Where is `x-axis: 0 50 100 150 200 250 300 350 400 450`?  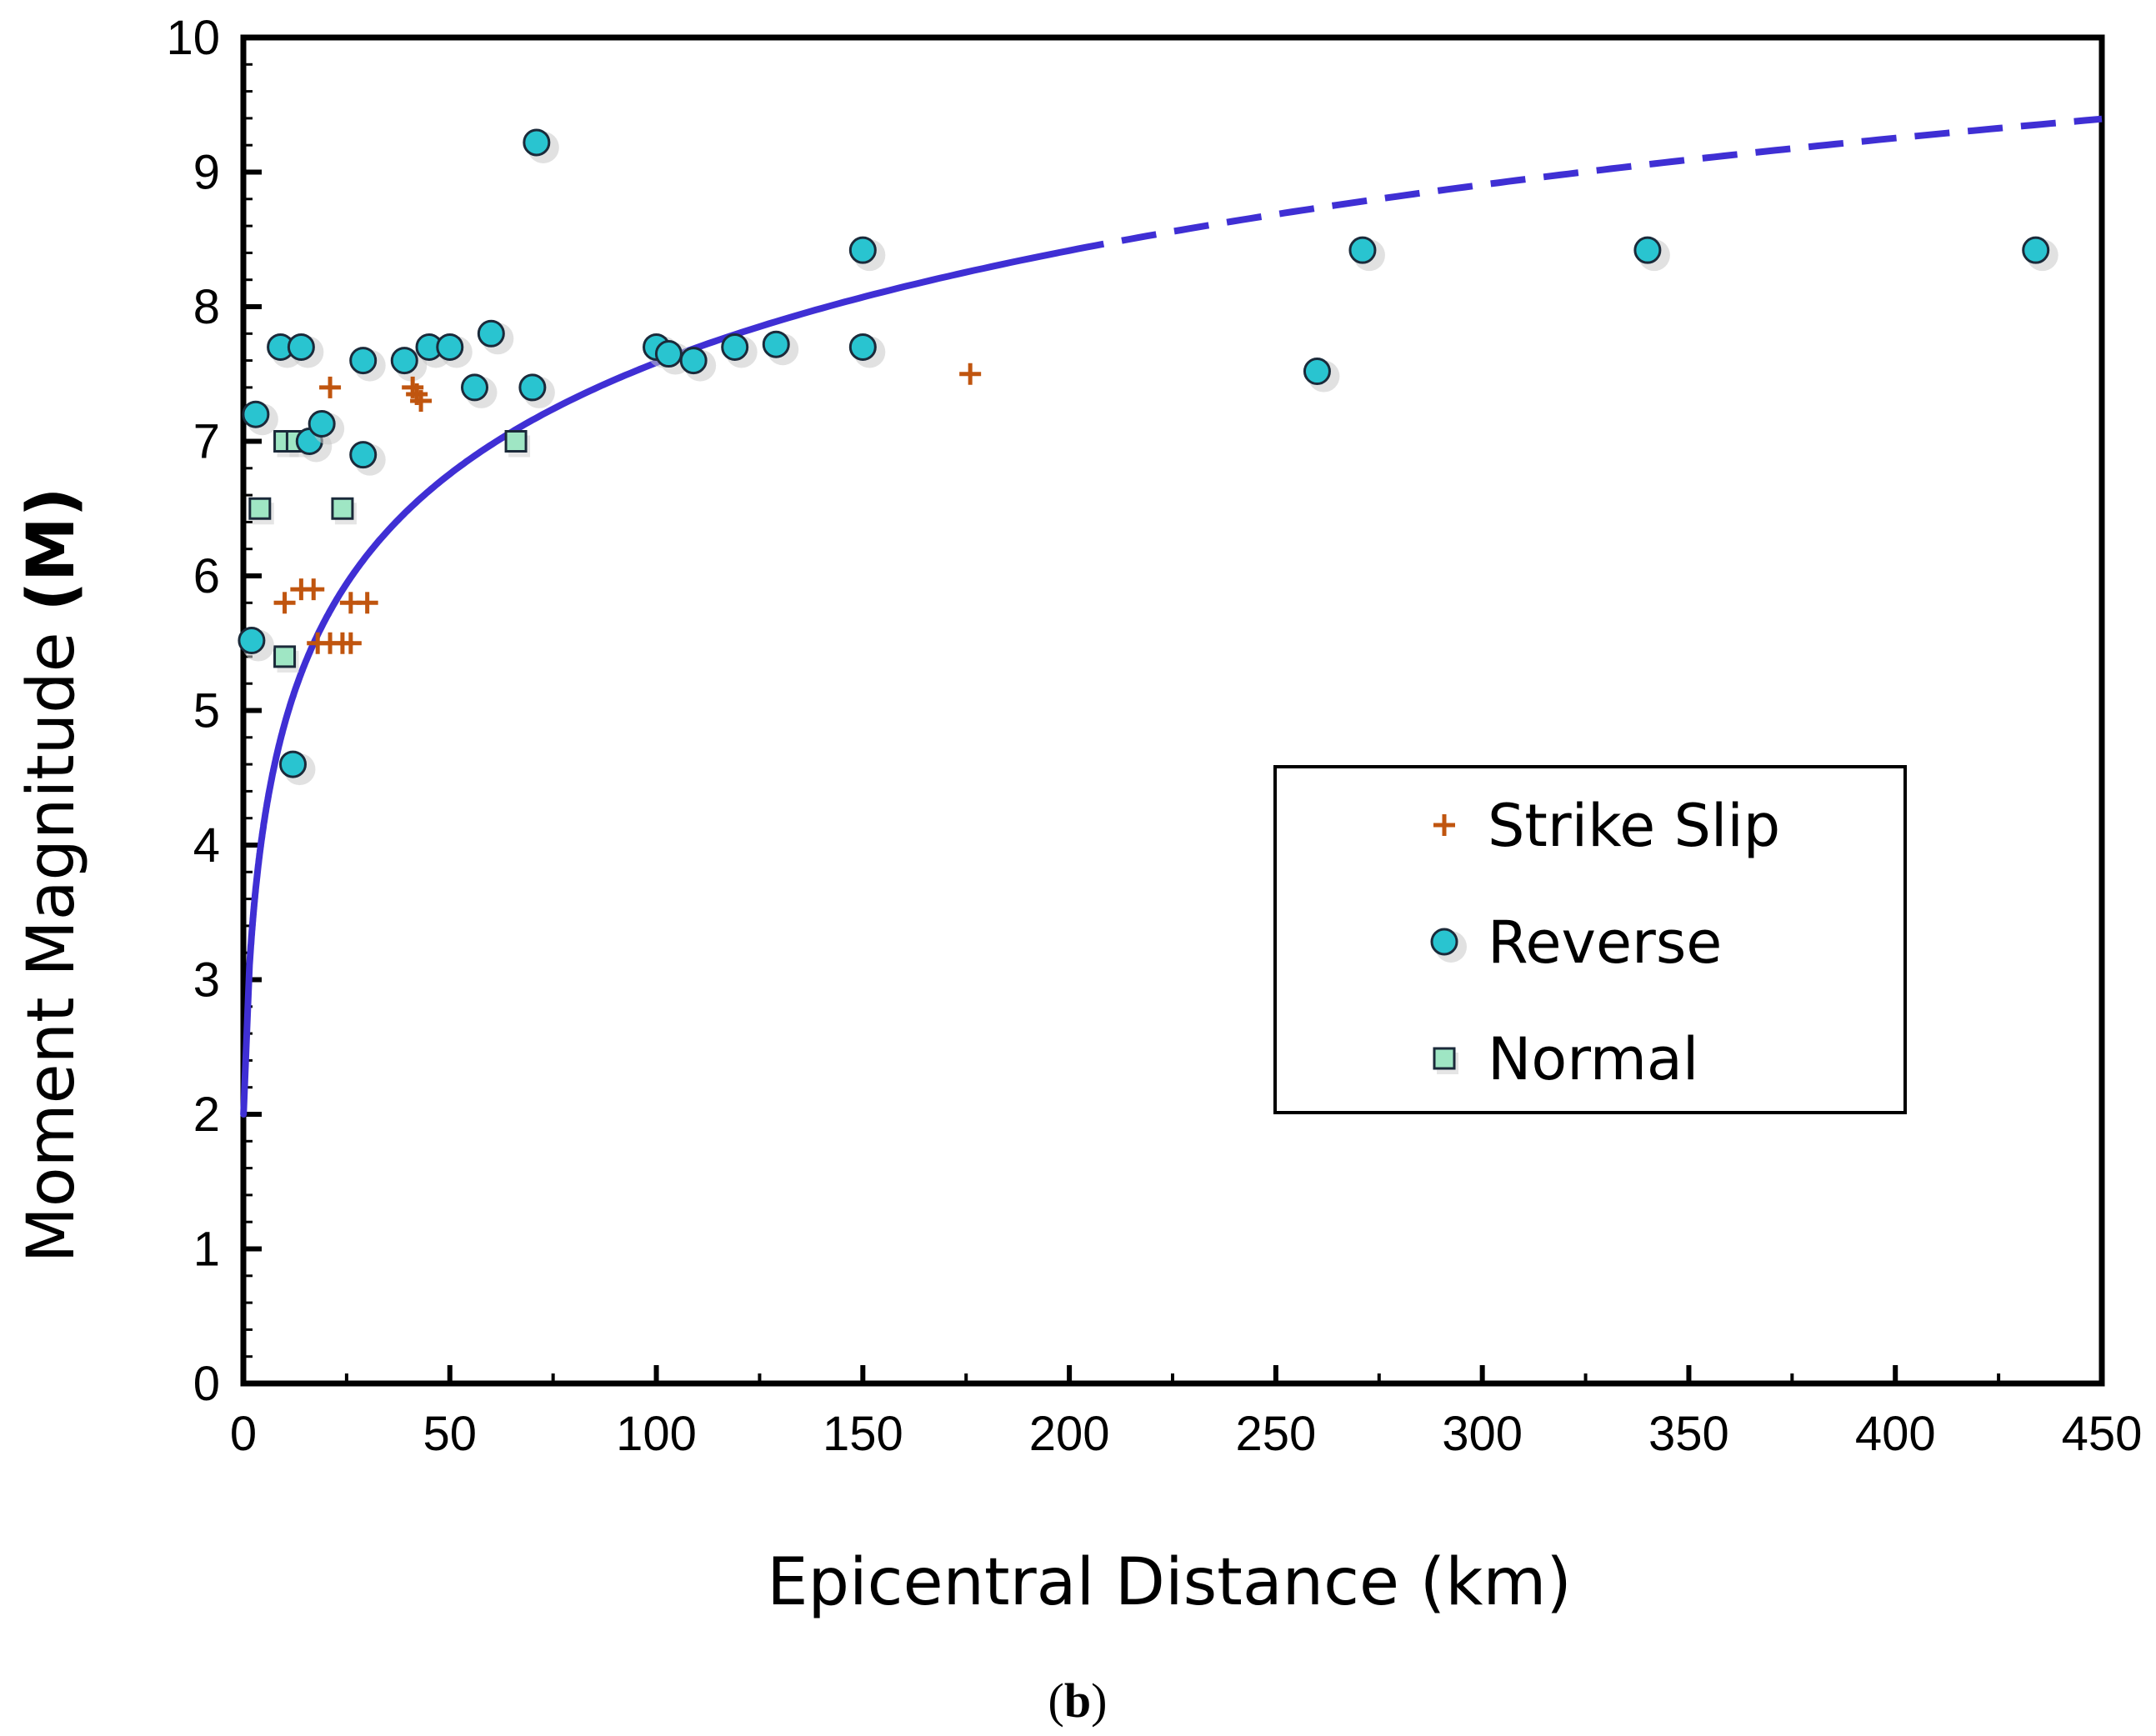 x-axis: 0 50 100 150 200 250 300 350 400 450 is located at coordinates (1186, 1413).